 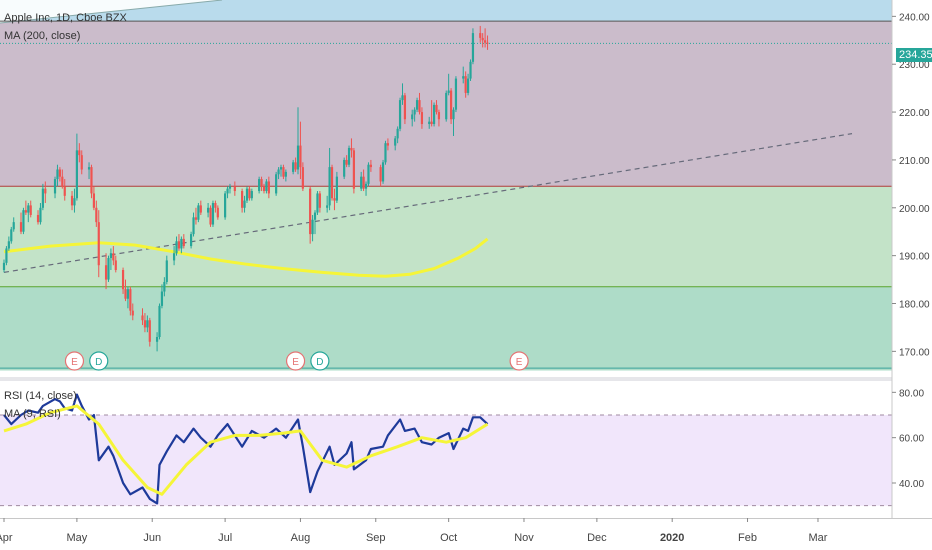 What do you see at coordinates (448, 538) in the screenshot?
I see `time-tick-label: Oct` at bounding box center [448, 538].